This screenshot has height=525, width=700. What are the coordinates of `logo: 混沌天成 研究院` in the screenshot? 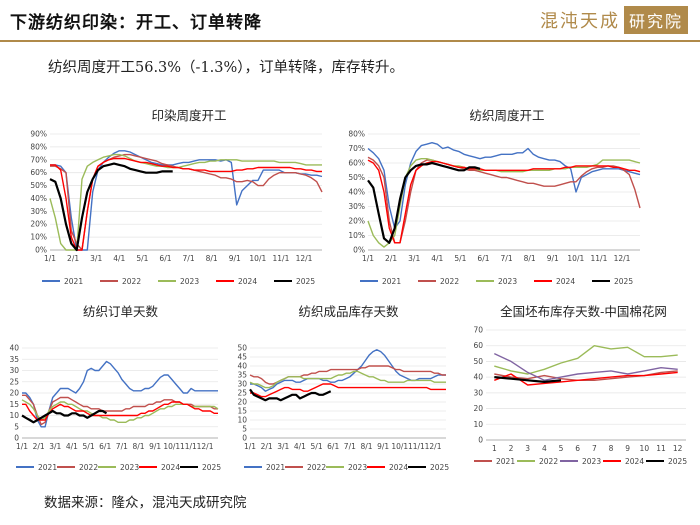 It's located at (614, 20).